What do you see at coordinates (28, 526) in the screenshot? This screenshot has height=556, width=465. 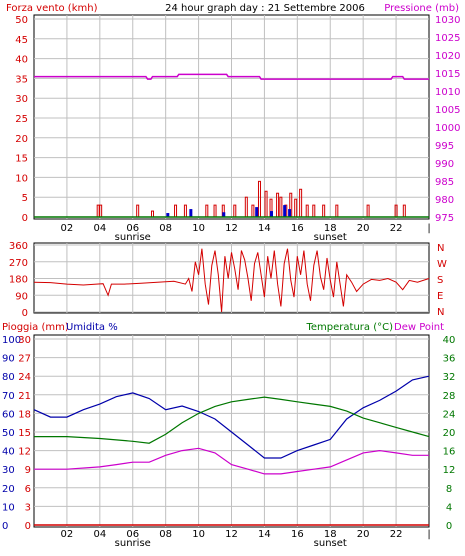 I see `rain-y-tick: 0` at bounding box center [28, 526].